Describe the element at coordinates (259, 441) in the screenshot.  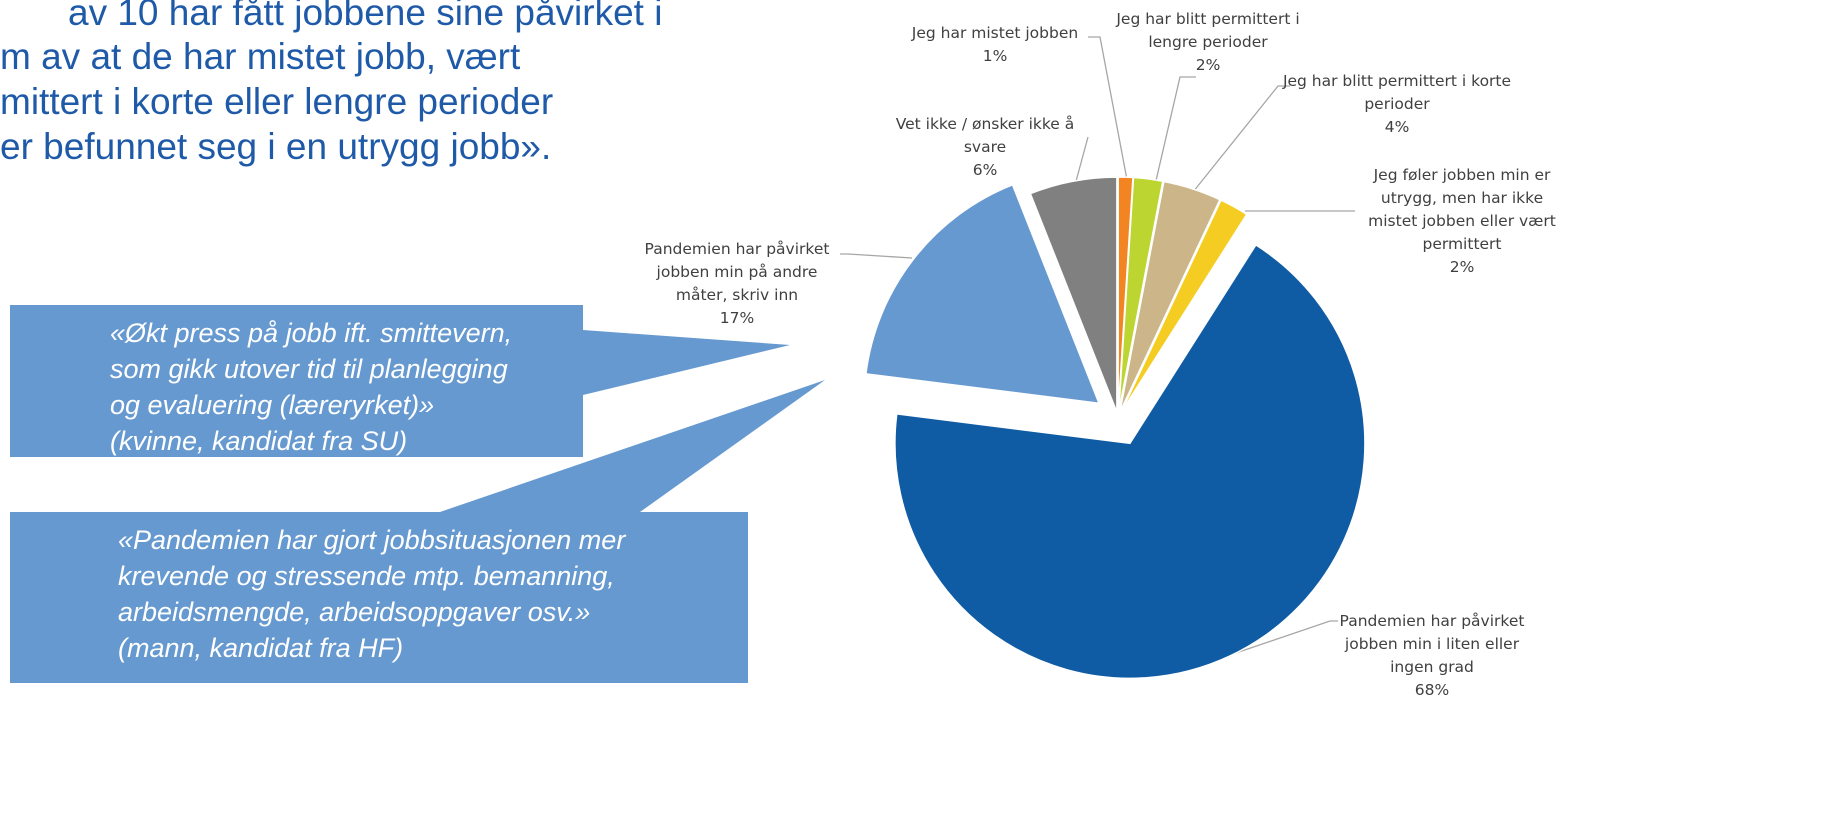
I see `quote-line: (kvinne, kandidat fra SU)` at that location.